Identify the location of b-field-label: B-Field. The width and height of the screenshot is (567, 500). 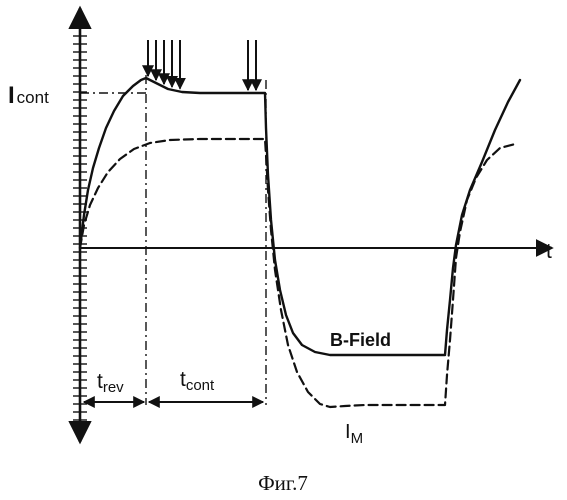
(360, 340).